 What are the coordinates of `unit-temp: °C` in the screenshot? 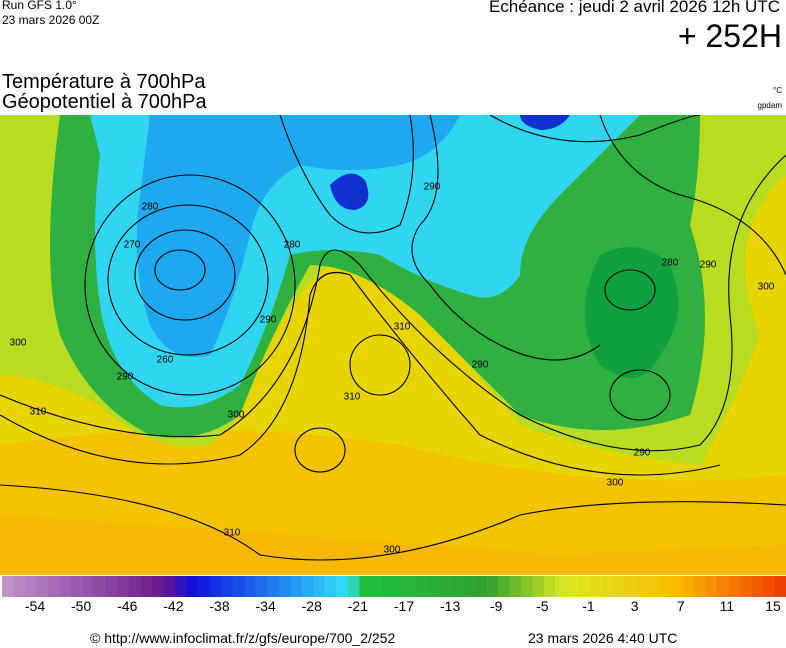 It's located at (777, 90).